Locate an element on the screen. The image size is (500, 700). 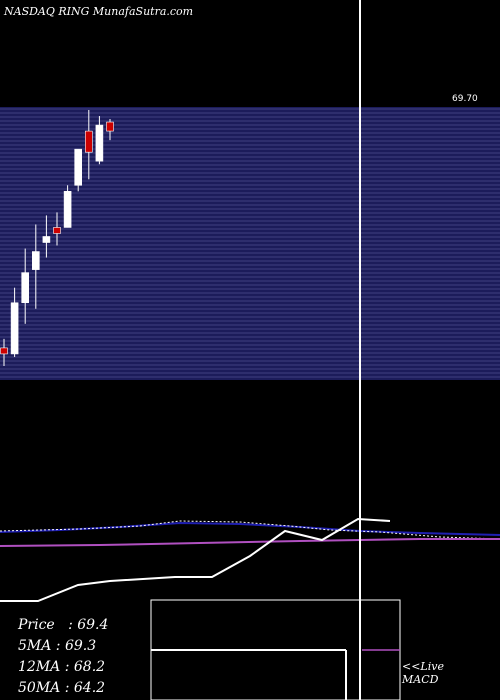
axis-top-label: 69.70 is located at coordinates (465, 99).